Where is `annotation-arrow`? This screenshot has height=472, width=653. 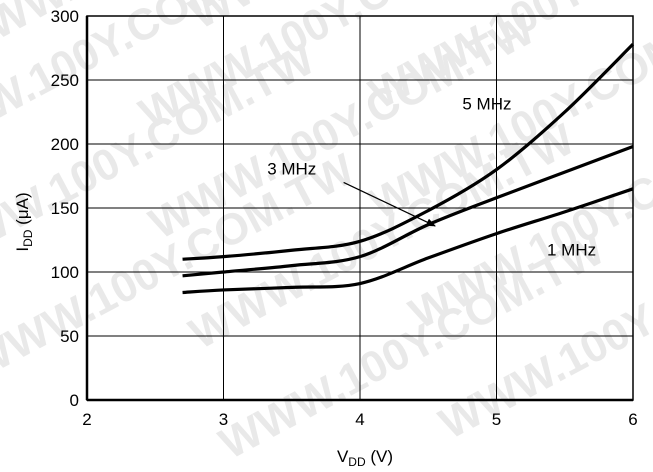
annotation-arrow is located at coordinates (389, 204).